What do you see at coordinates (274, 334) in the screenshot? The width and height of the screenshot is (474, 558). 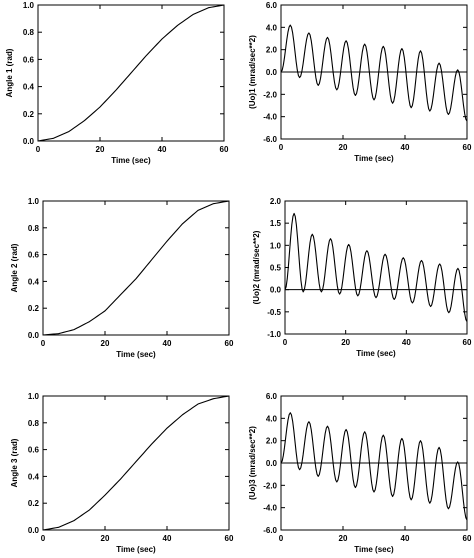 I see `y-tick-label: -1.0` at bounding box center [274, 334].